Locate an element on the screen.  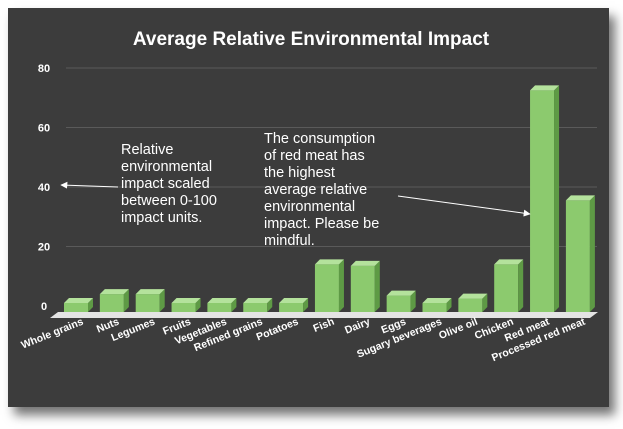
bar-refined-grains is located at coordinates (258, 305).